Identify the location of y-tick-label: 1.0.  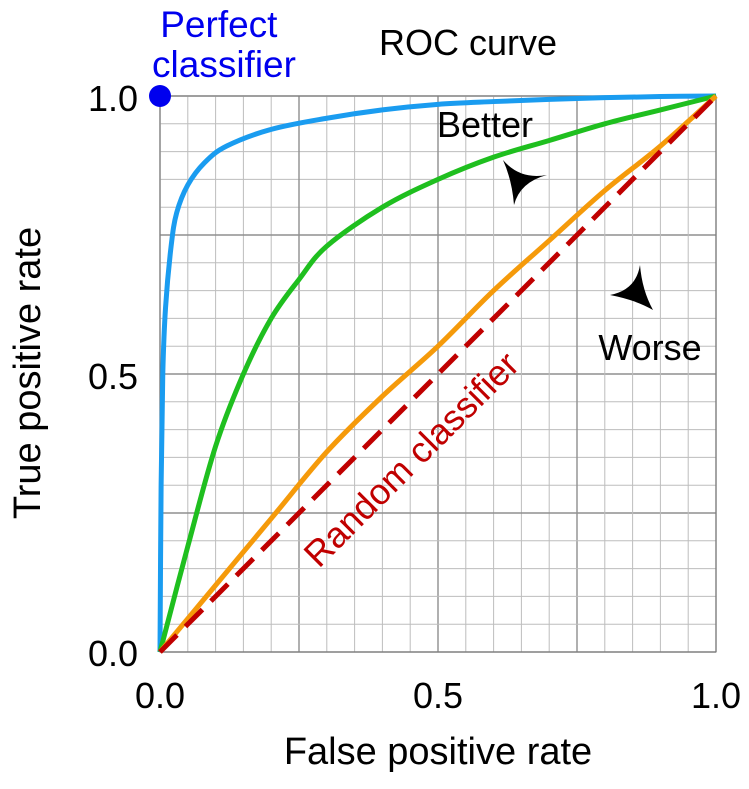
(113, 98).